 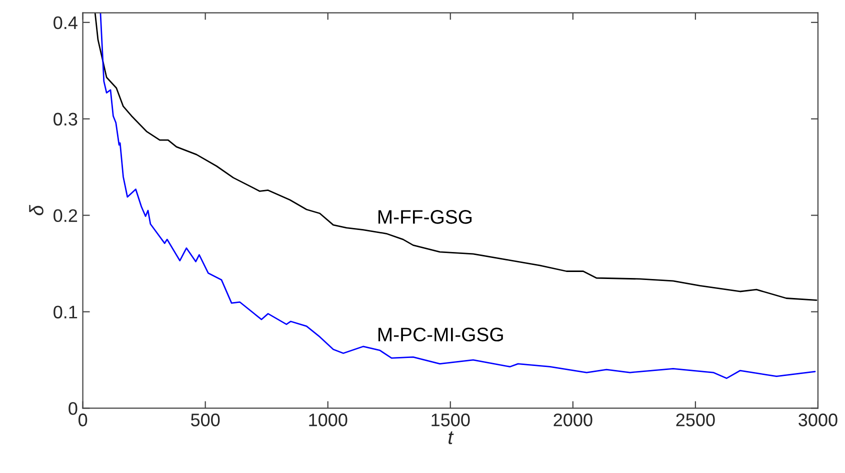 What do you see at coordinates (66, 312) in the screenshot?
I see `y-tick-label: 0.1` at bounding box center [66, 312].